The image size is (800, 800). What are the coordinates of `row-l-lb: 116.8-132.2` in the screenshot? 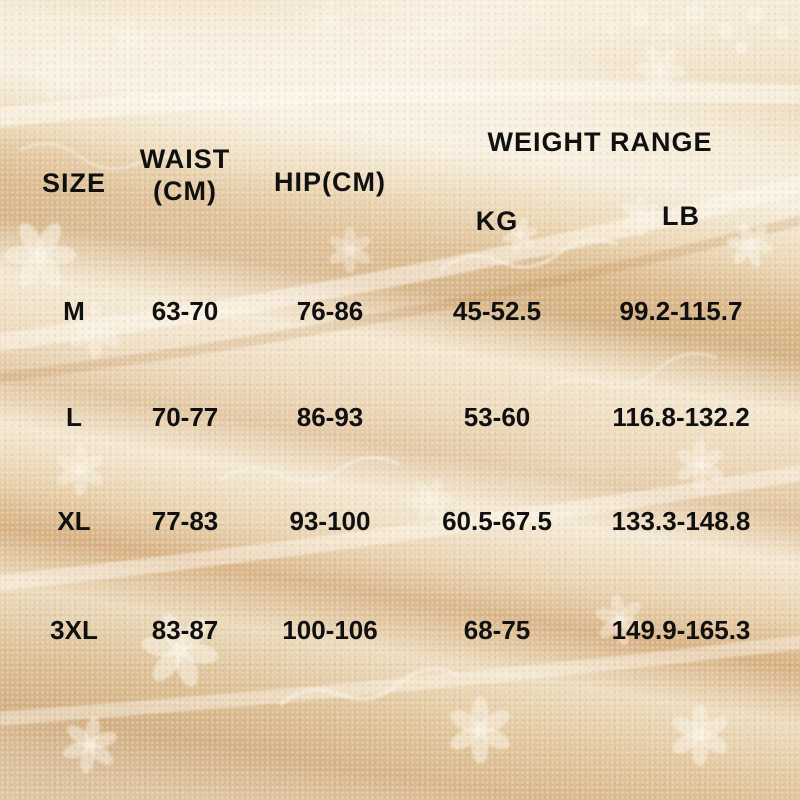 It's located at (681, 417).